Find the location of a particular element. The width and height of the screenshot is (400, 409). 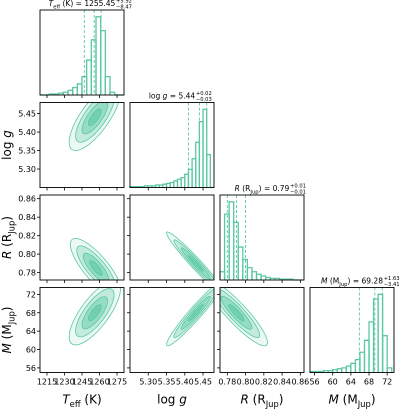

x-tick-label: 1275 is located at coordinates (117, 382).